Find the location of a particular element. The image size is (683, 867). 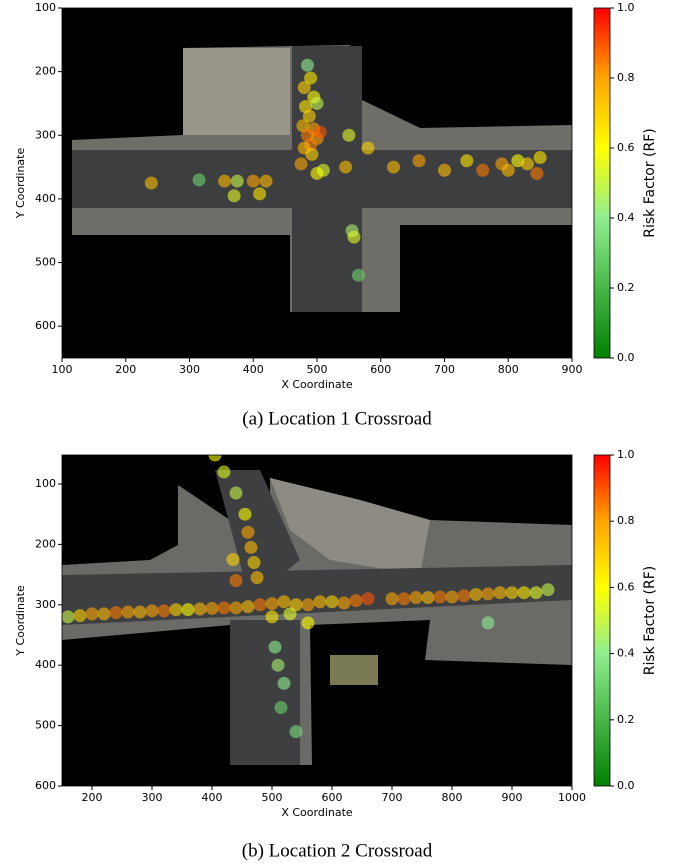

y-tick-label: 300 is located at coordinates (45, 604).